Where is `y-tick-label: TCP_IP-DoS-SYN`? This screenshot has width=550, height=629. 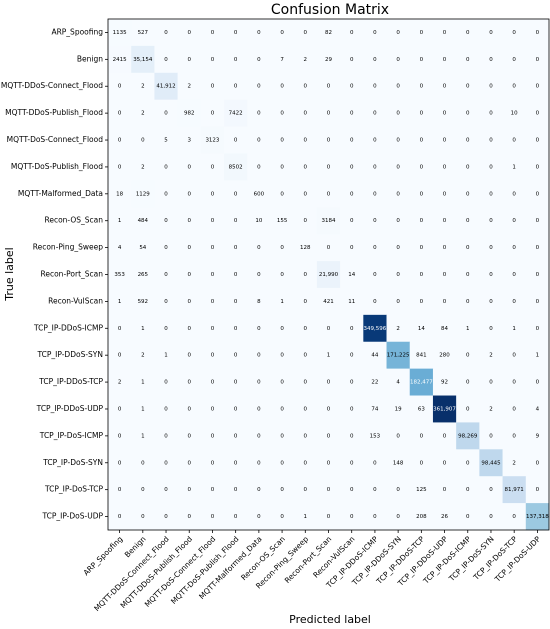 y-tick-label: TCP_IP-DoS-SYN is located at coordinates (72, 462).